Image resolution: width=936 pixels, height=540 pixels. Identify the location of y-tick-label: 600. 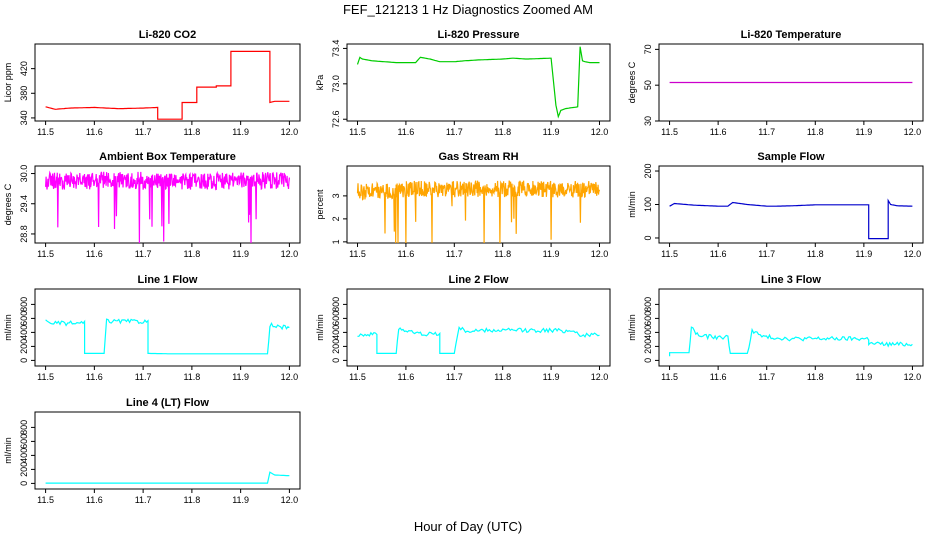
(24, 441).